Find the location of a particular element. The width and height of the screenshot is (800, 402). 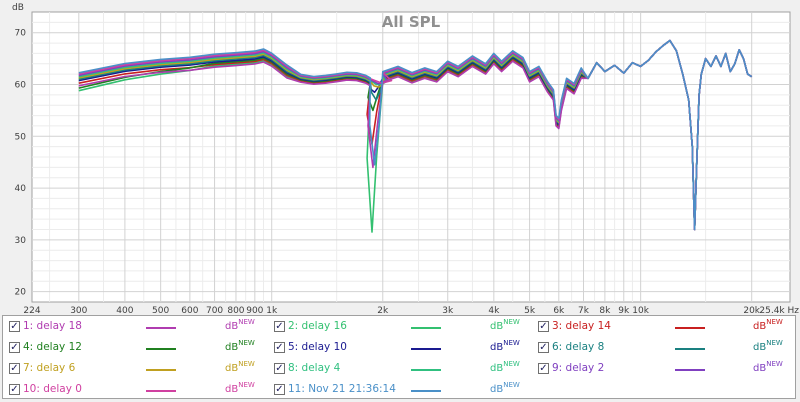

legend-item: ✓ 2: delay 16 dBNEW is located at coordinates (398, 327).